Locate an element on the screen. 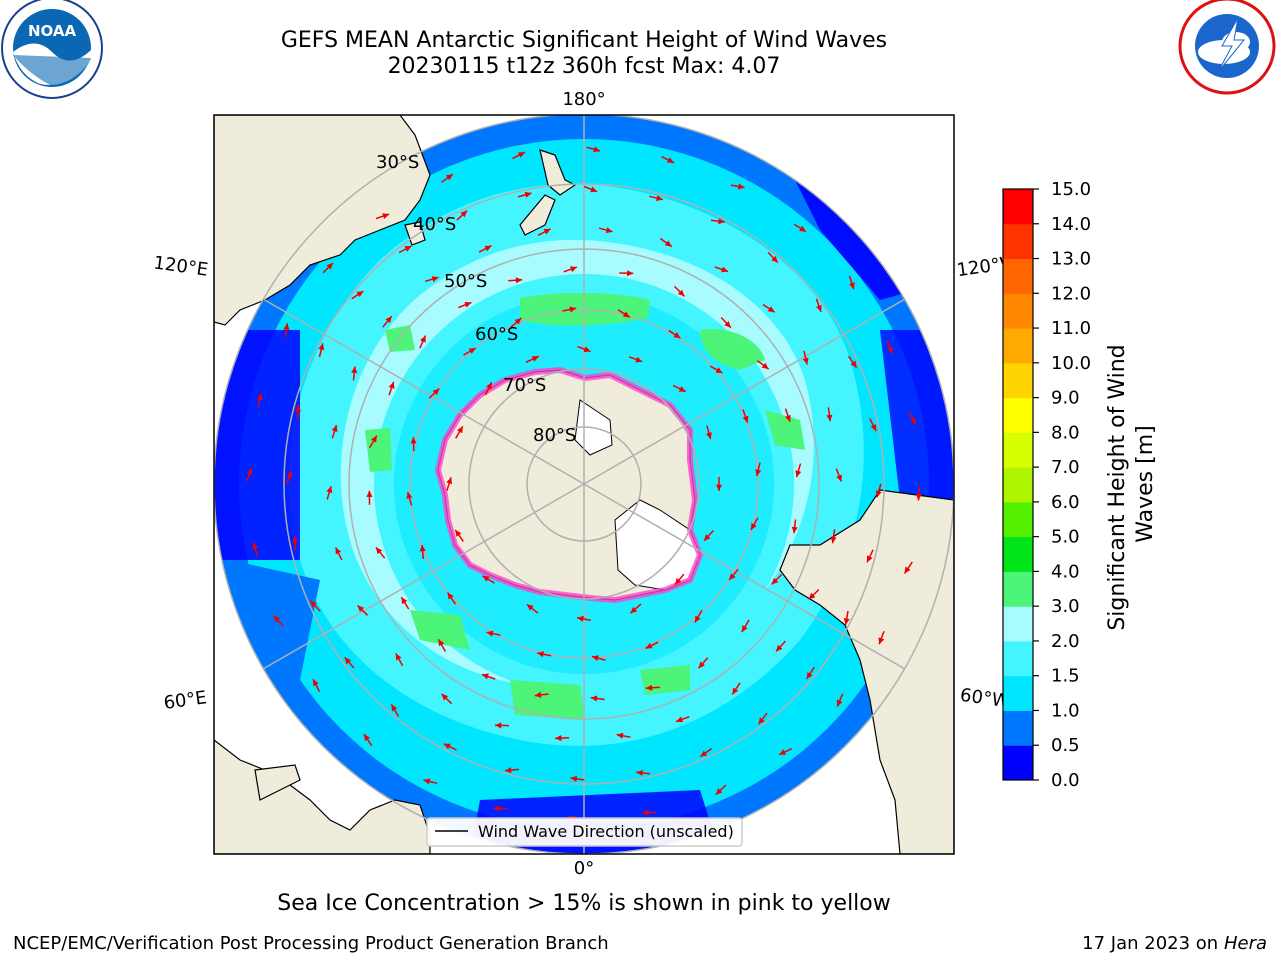 The width and height of the screenshot is (1280, 960). colorbar-tick-label: 13.0 is located at coordinates (1071, 259).